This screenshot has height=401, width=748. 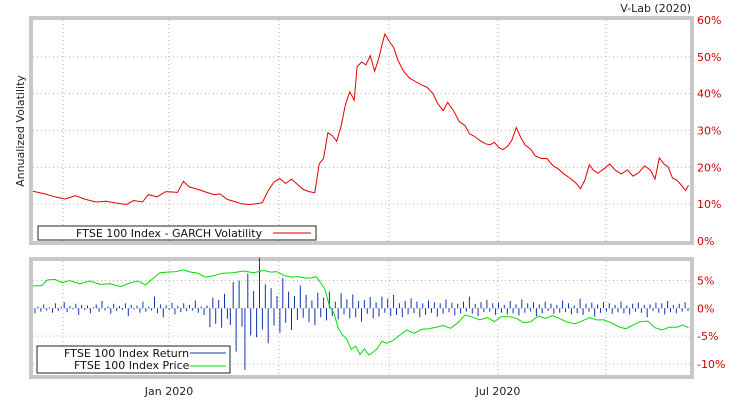 What do you see at coordinates (20, 131) in the screenshot?
I see `y-axis-label: Annualized Volatility` at bounding box center [20, 131].